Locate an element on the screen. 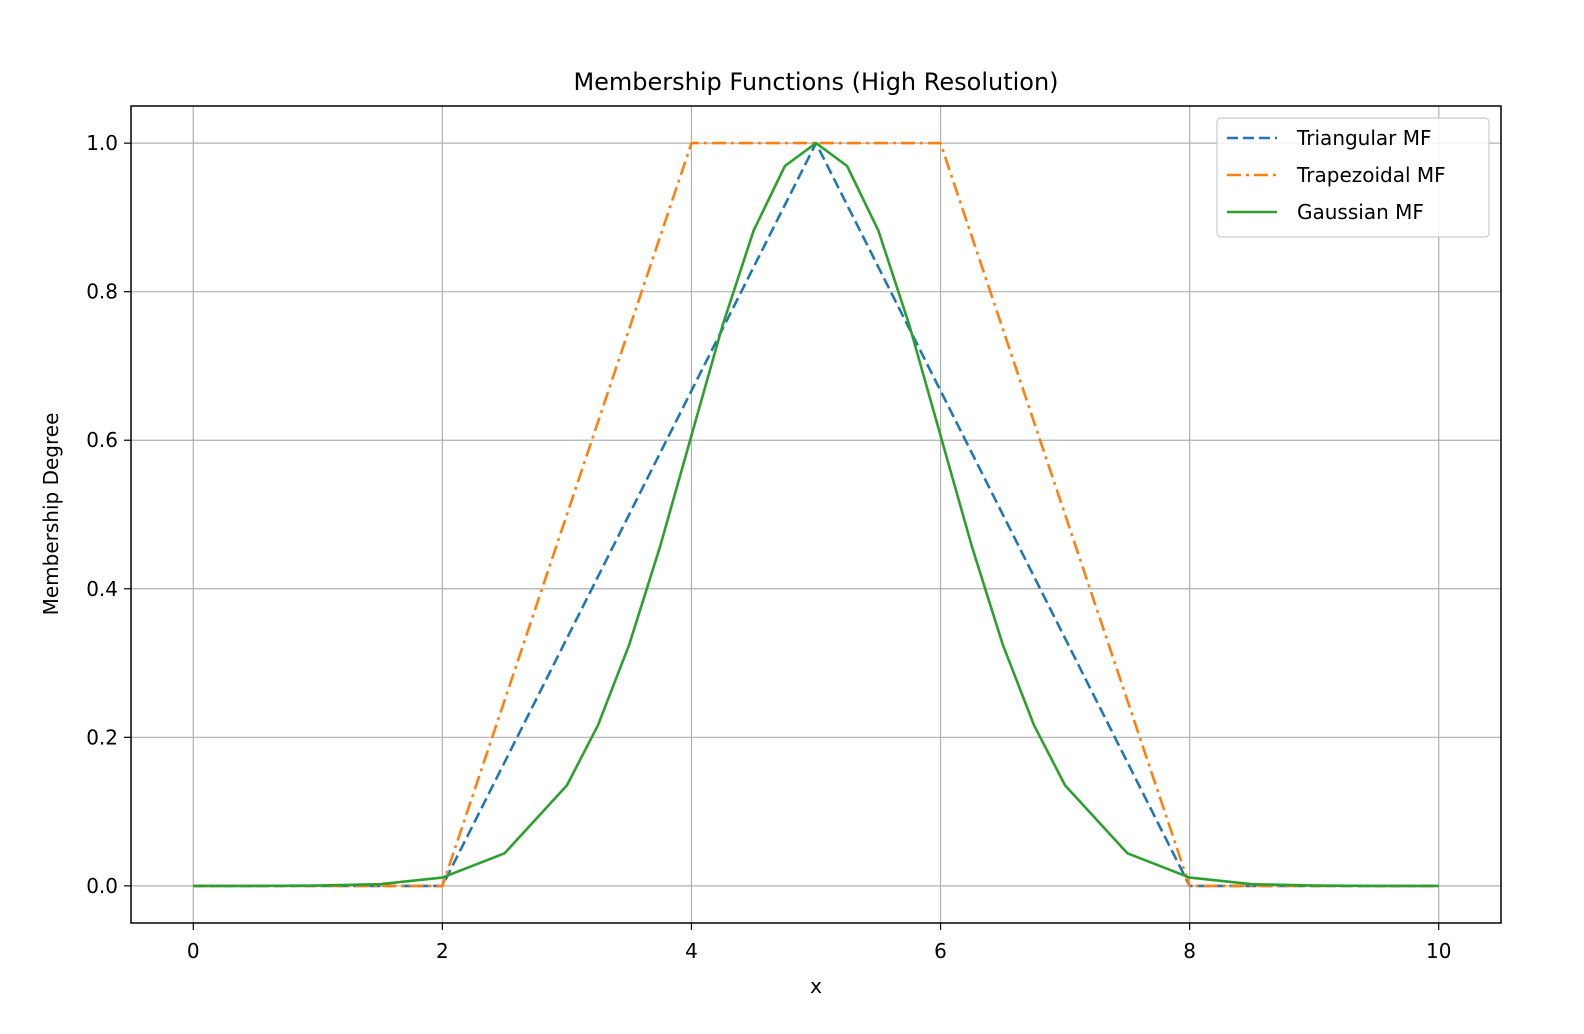 This screenshot has width=1584, height=1034. legend: Triangular MF Trapezoidal MF Gaussian MF is located at coordinates (1353, 177).